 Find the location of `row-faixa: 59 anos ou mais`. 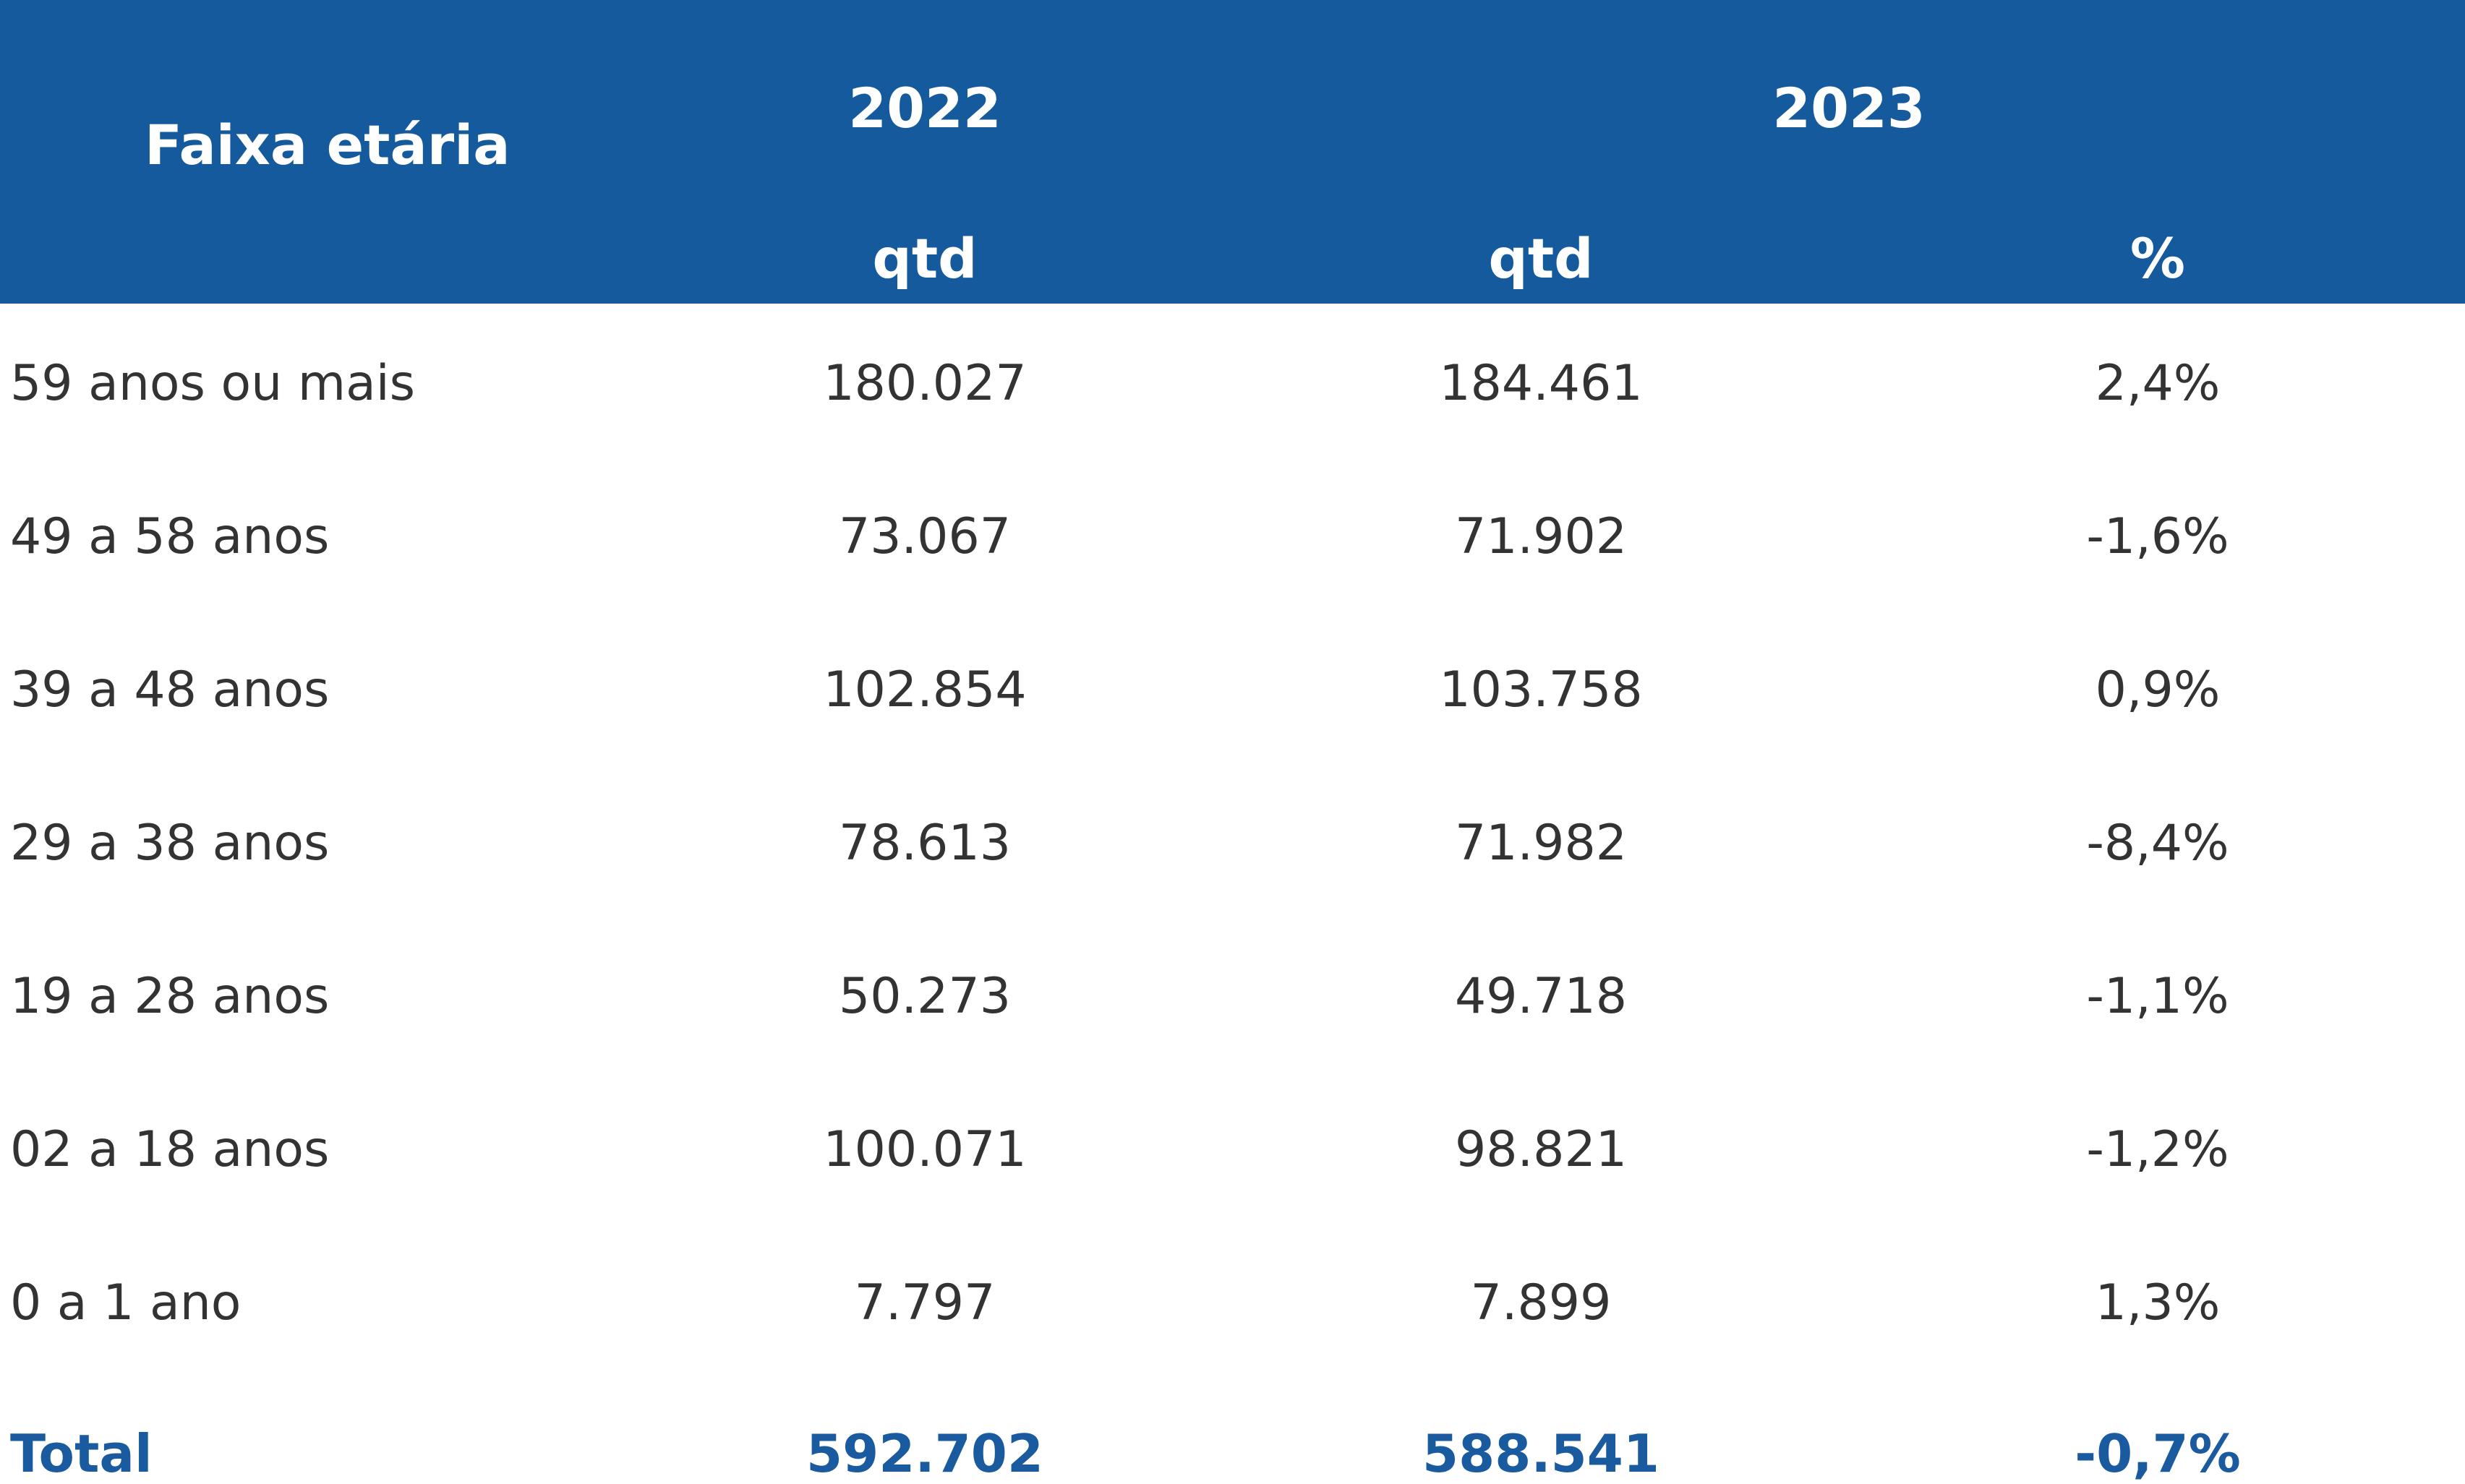

row-faixa: 59 anos ou mais is located at coordinates (213, 383).